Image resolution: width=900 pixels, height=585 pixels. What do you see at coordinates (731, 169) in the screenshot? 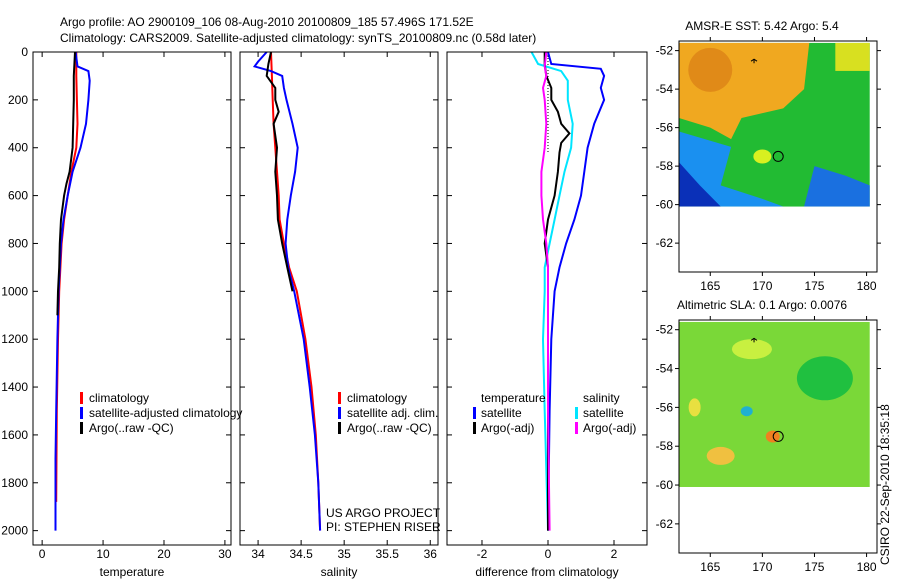
I see `cold-region` at bounding box center [731, 169].